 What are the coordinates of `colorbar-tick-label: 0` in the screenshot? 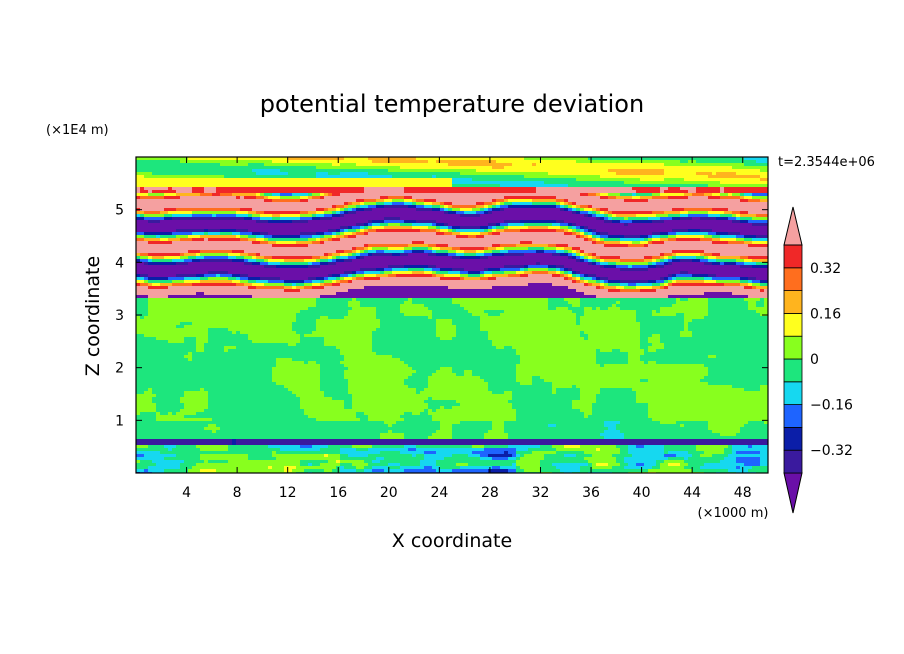 It's located at (814, 360).